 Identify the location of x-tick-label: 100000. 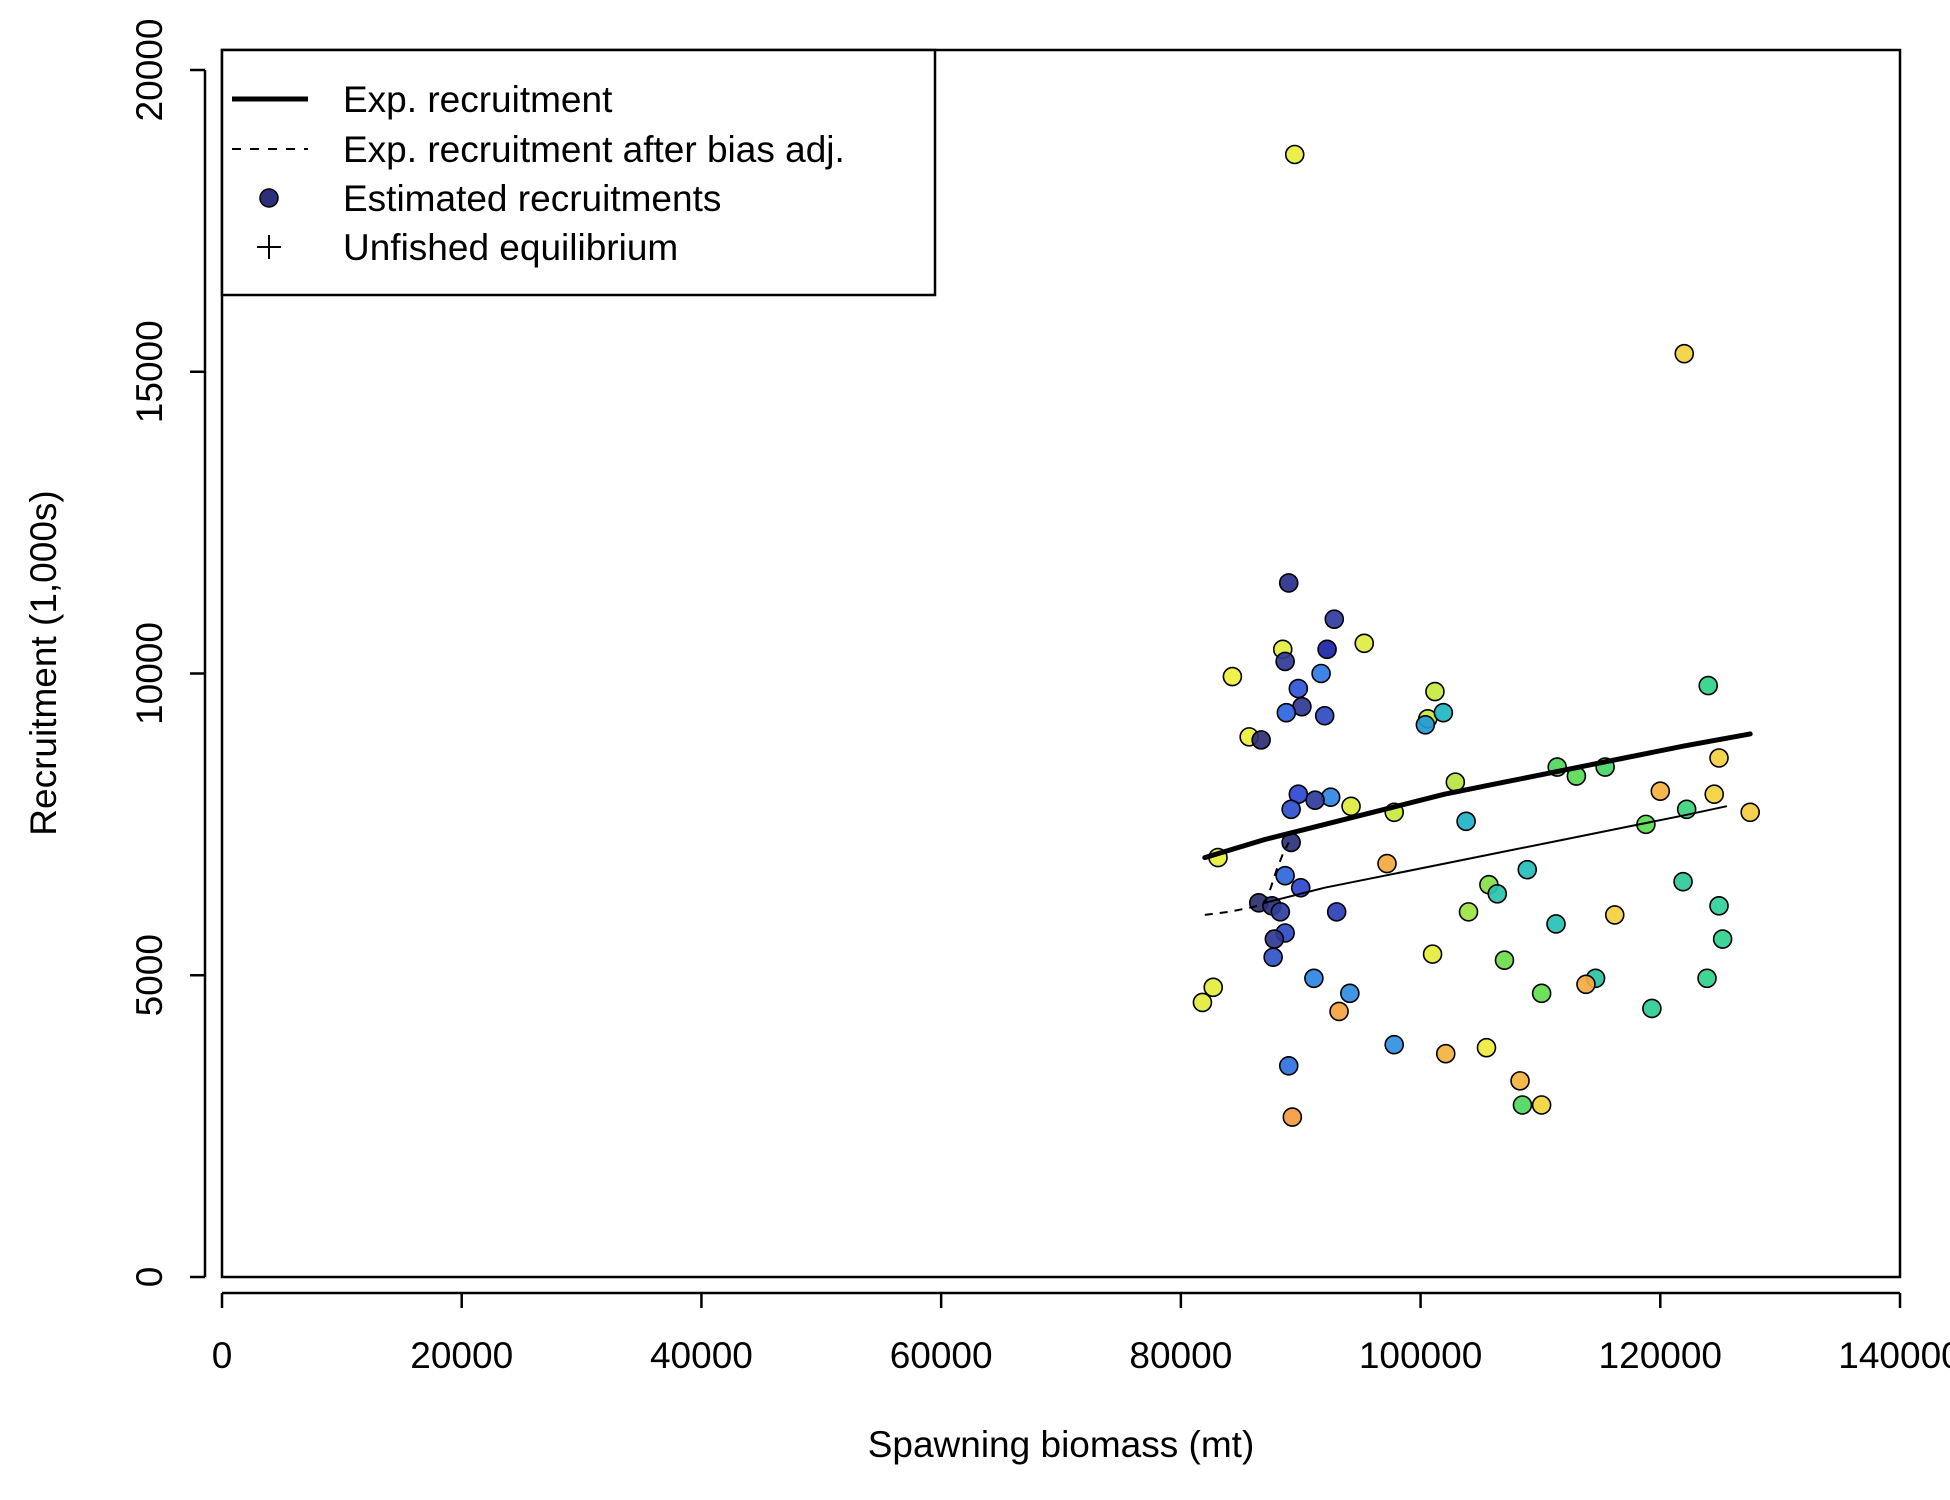
(1420, 1355).